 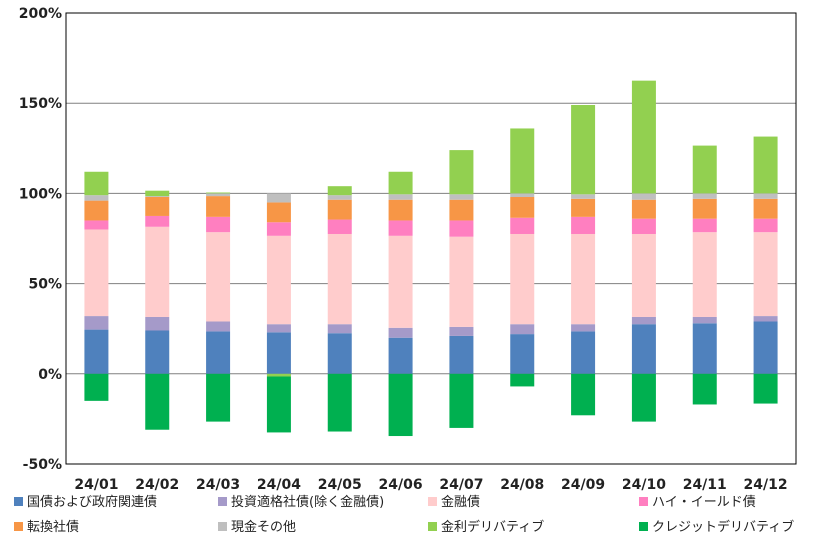 I want to click on x-tick-label: 24/10, so click(x=644, y=485).